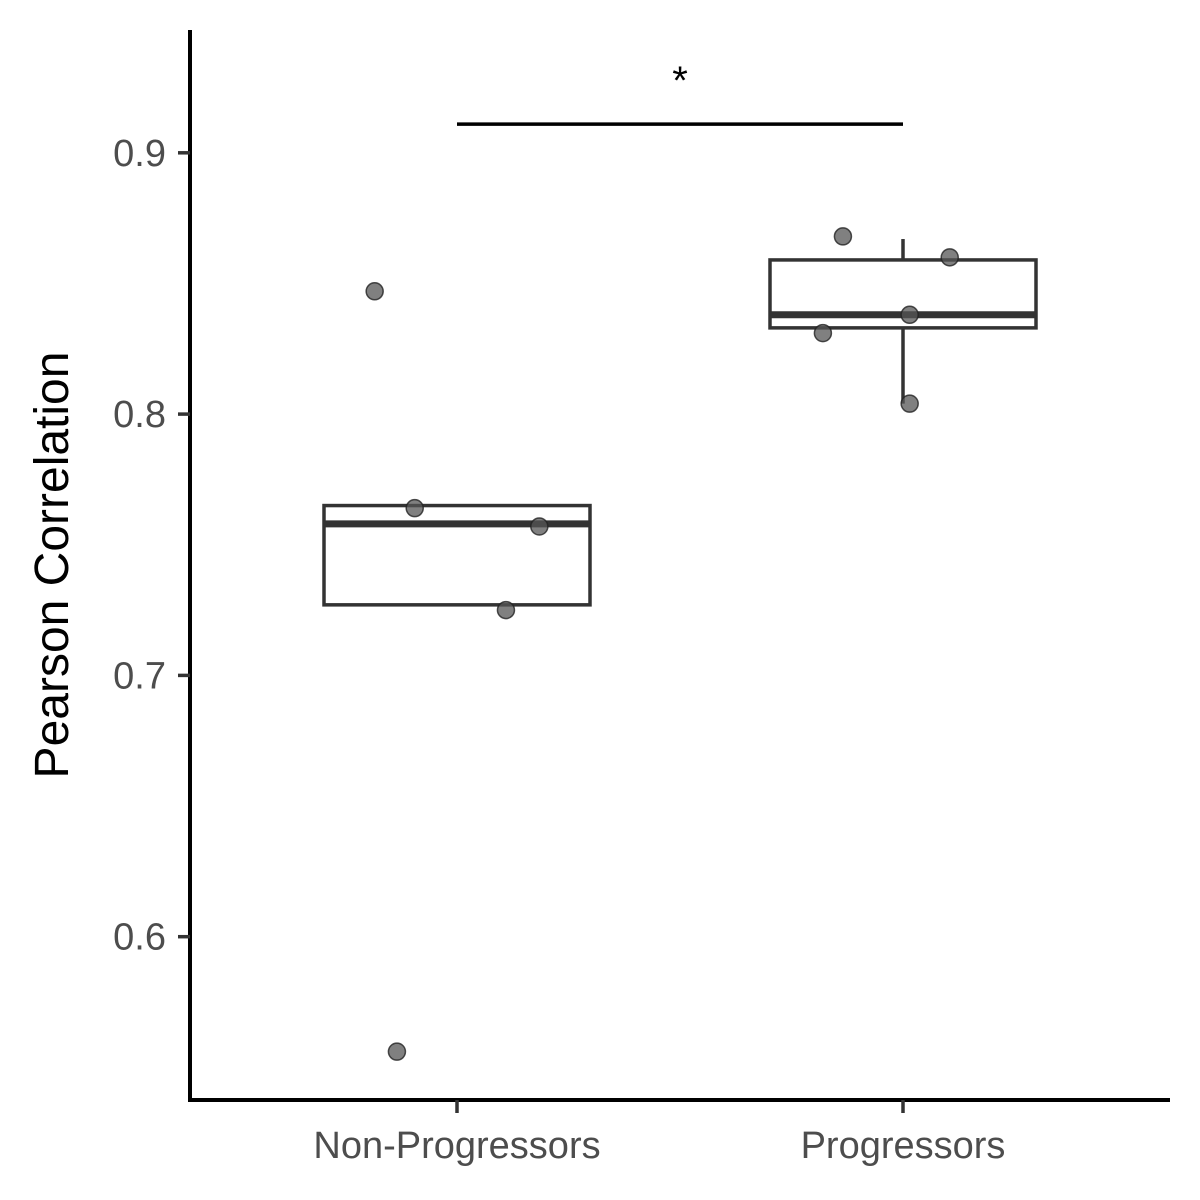 The height and width of the screenshot is (1200, 1200). What do you see at coordinates (139, 938) in the screenshot?
I see `y-tick-label-0.6: 0.6` at bounding box center [139, 938].